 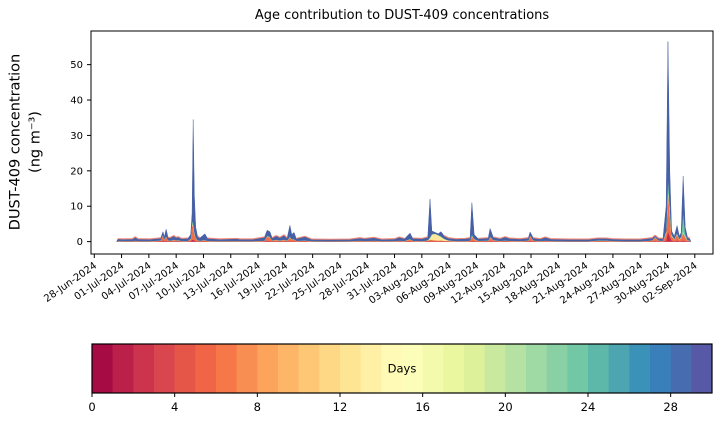 I want to click on y-axis-label-line1: DUST-409 concentration, so click(x=15, y=142).